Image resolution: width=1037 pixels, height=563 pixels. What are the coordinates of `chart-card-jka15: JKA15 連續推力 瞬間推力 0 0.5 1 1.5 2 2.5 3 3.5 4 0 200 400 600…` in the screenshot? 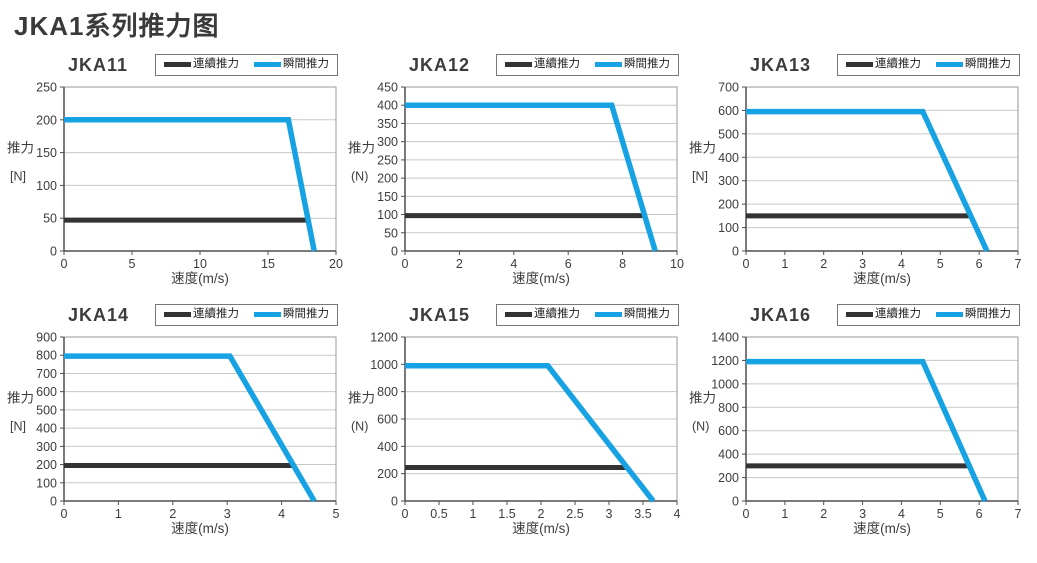 It's located at (517, 429).